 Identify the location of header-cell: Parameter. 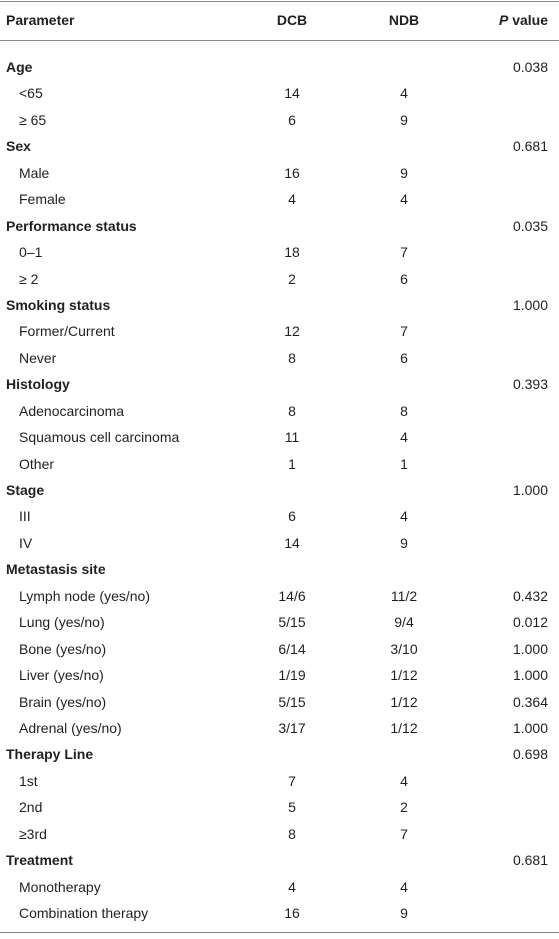
(40, 20).